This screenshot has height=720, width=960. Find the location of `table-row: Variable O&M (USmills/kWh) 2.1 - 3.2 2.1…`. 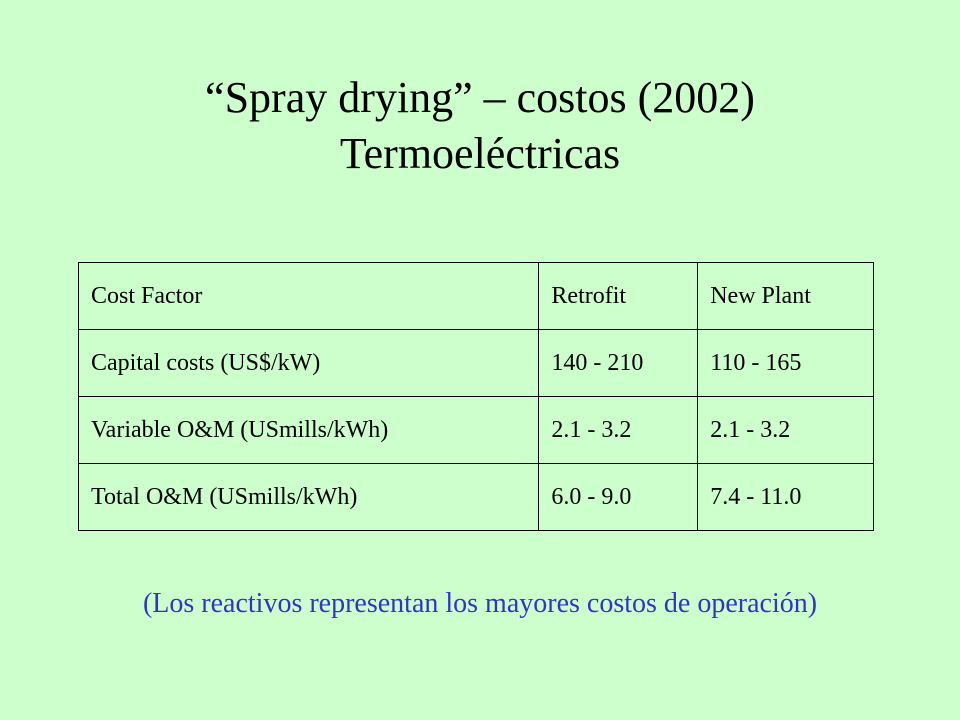

table-row: Variable O&M (USmills/kWh) 2.1 - 3.2 2.1… is located at coordinates (475, 430).